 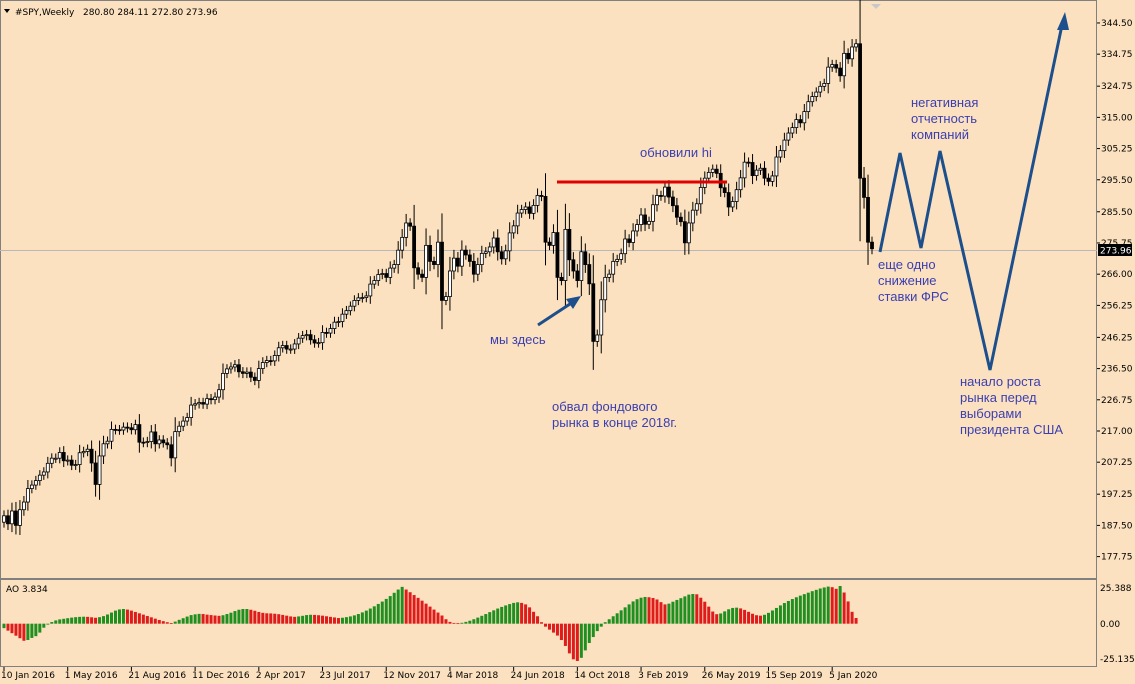 What do you see at coordinates (940, 134) in the screenshot?
I see `annotation-earnings-line3: компаний` at bounding box center [940, 134].